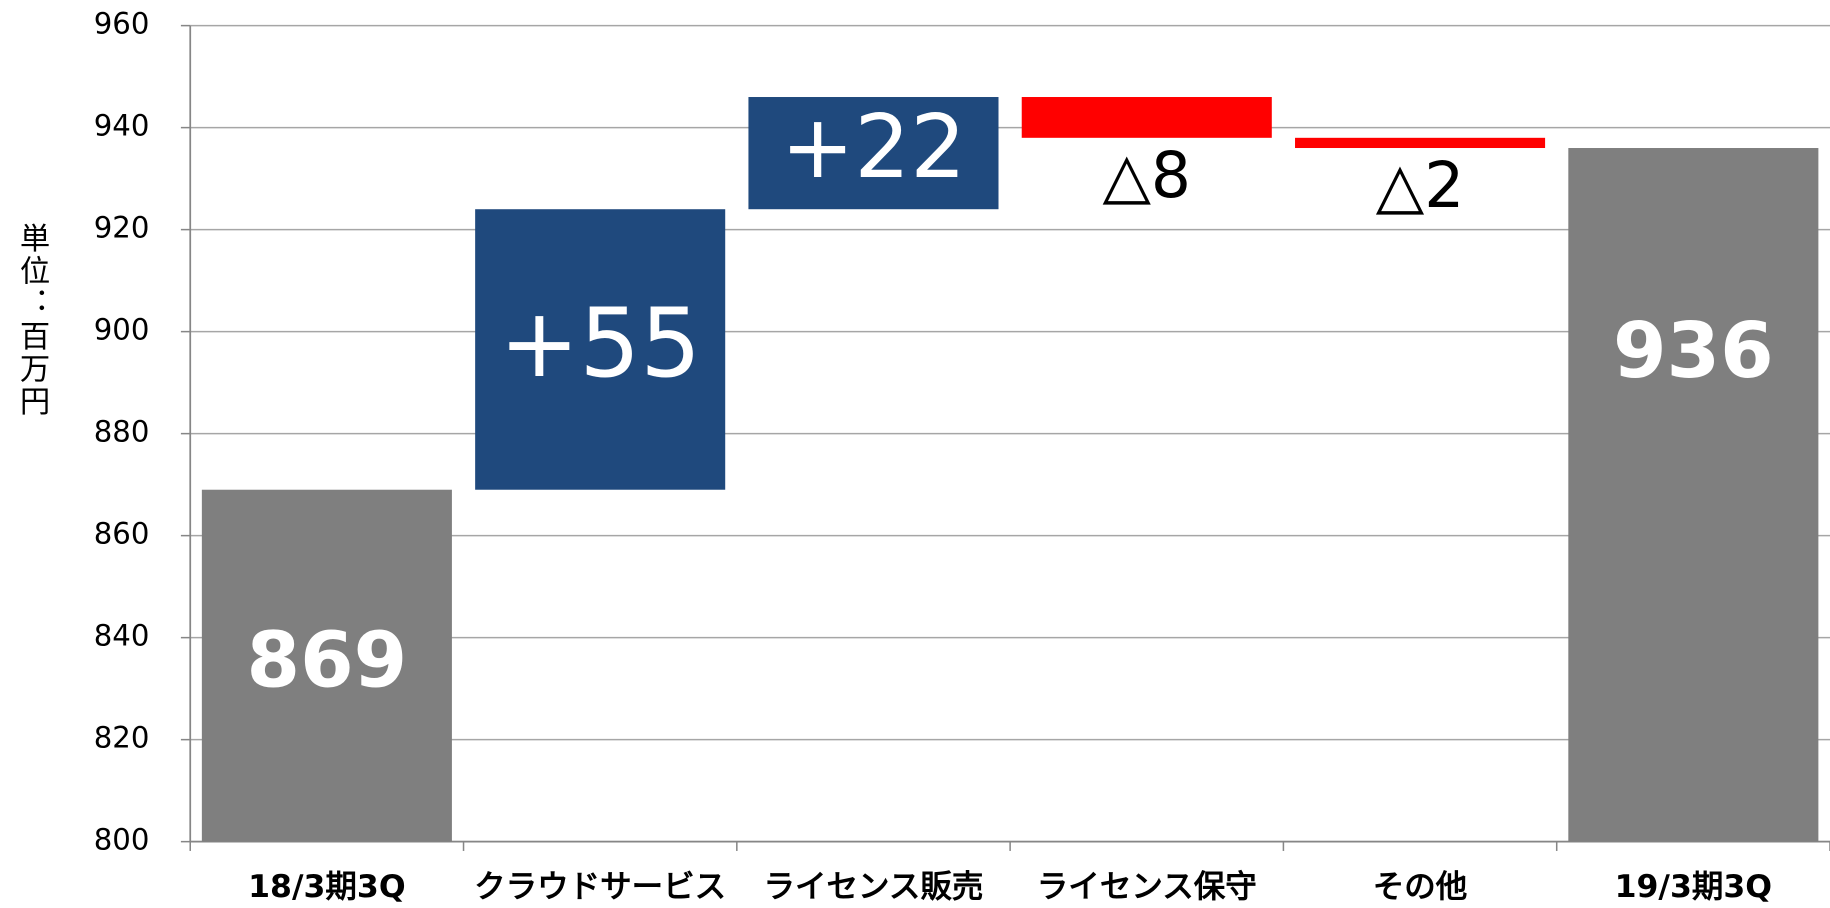 The height and width of the screenshot is (908, 1830). I want to click on y-tick-label: 860, so click(122, 534).